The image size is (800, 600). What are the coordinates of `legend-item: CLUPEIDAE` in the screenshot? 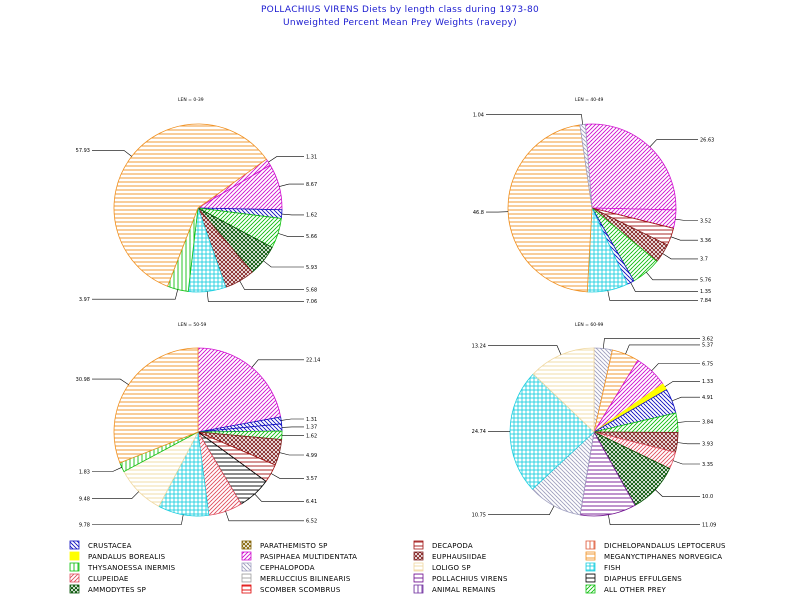 It's located at (99, 578).